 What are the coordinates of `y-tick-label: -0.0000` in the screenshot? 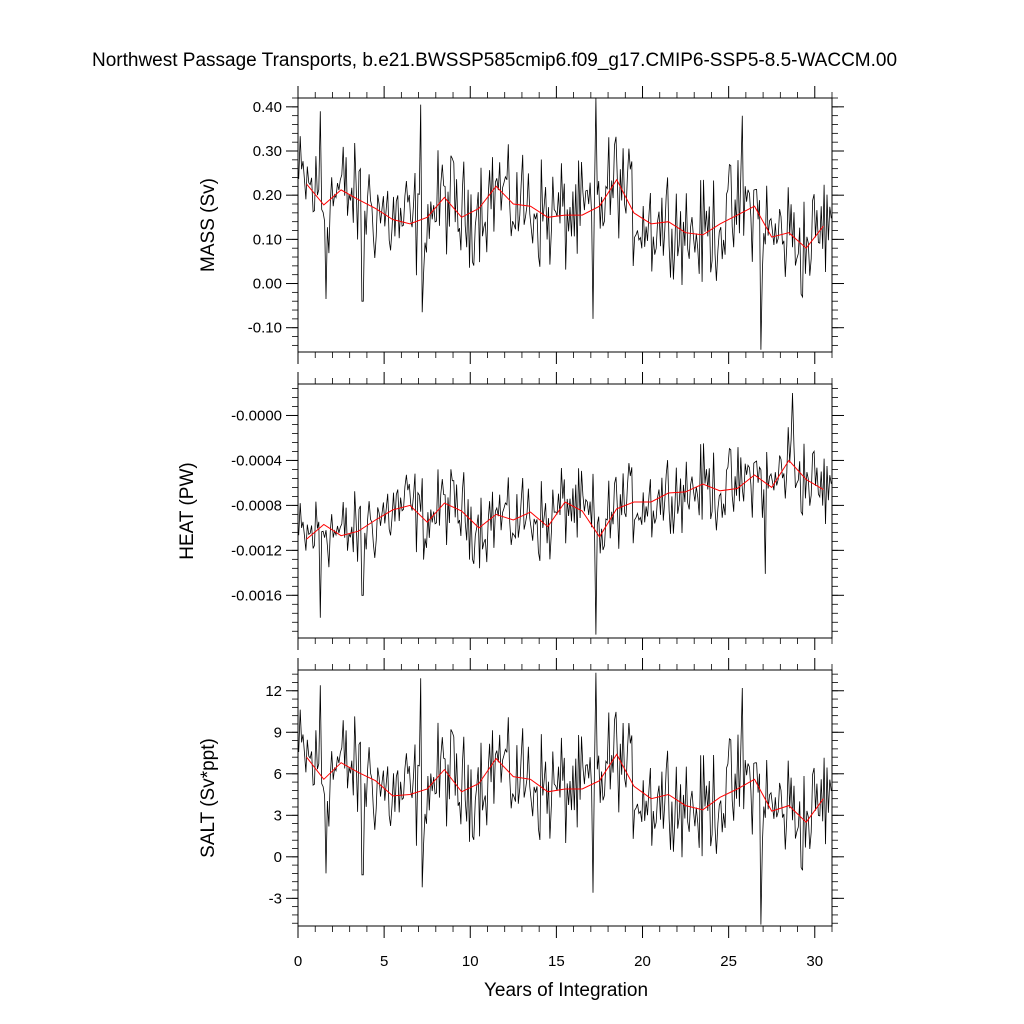 It's located at (256, 415).